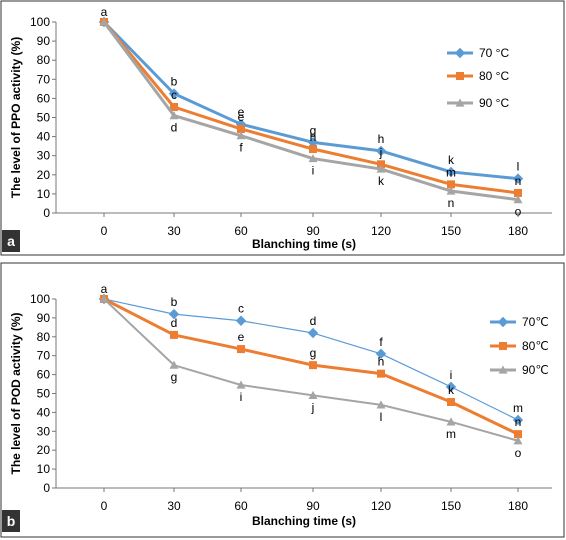  I want to click on y-tick-label: 100, so click(40, 22).